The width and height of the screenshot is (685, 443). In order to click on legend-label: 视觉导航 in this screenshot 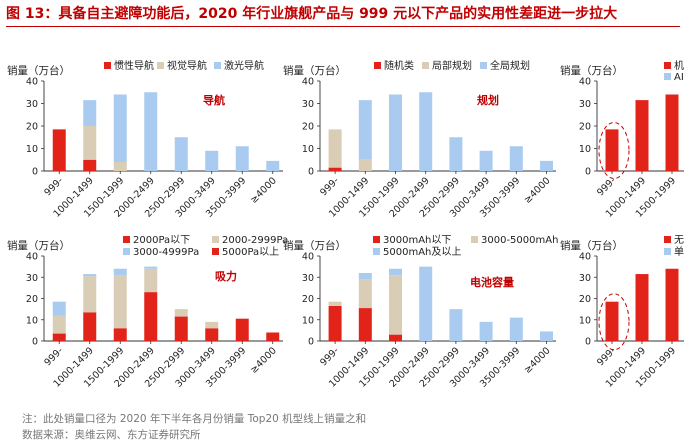, I will do `click(187, 65)`.